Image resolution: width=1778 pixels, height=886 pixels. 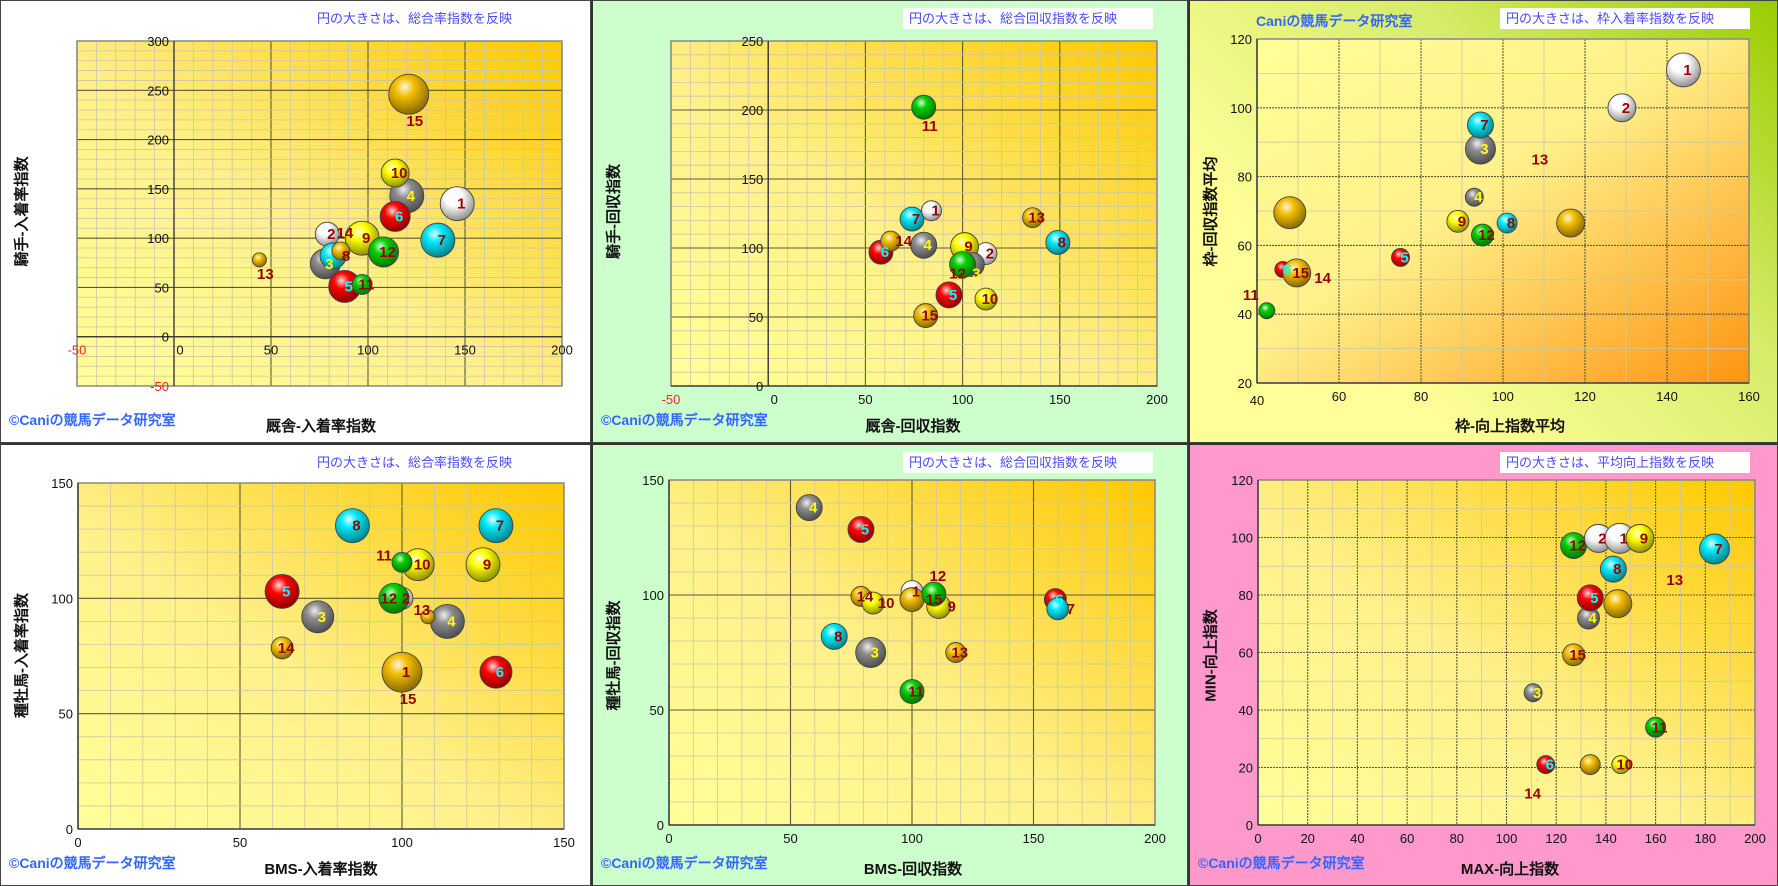 What do you see at coordinates (1241, 39) in the screenshot?
I see `y-tick-label: 120` at bounding box center [1241, 39].